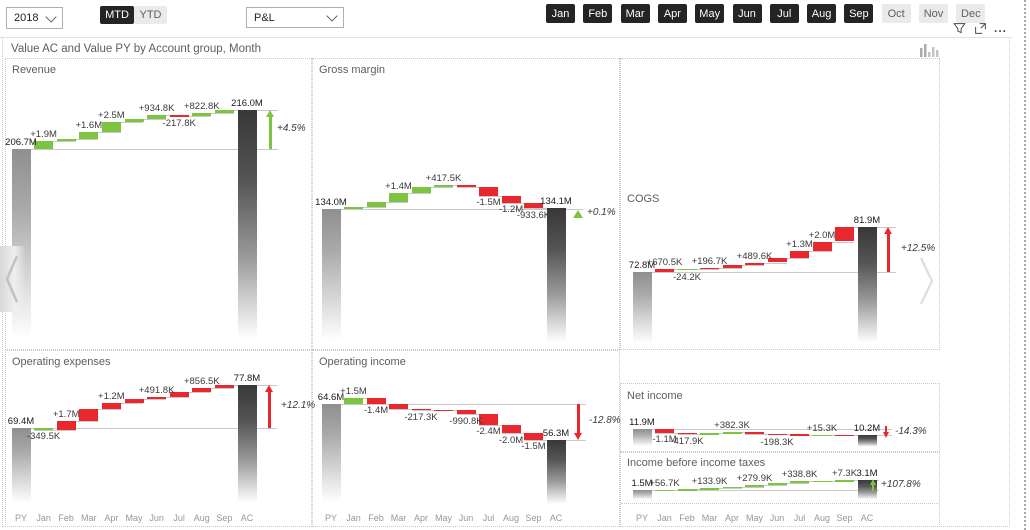 The width and height of the screenshot is (1030, 530). I want to click on focus-mode-icon, so click(980, 31).